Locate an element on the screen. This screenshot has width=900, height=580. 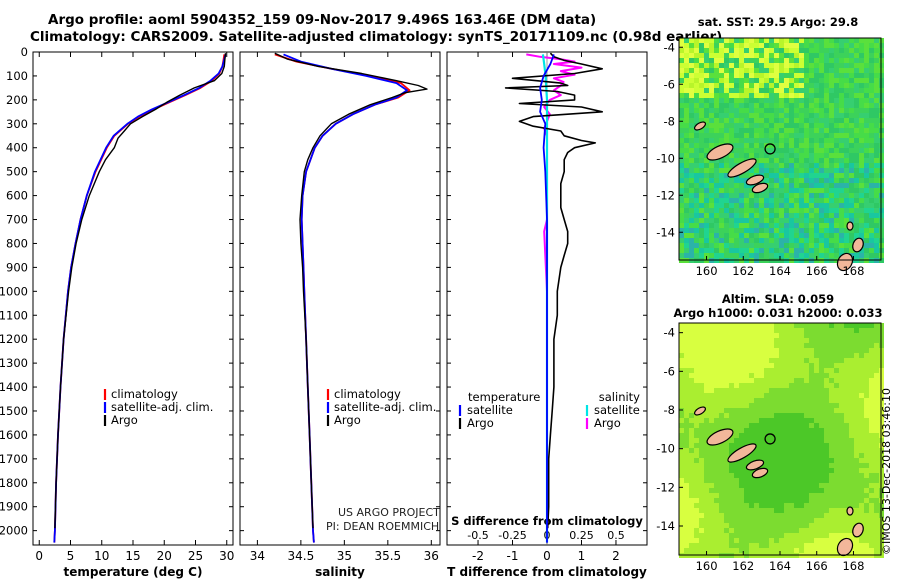
island-shape is located at coordinates (760, 473).